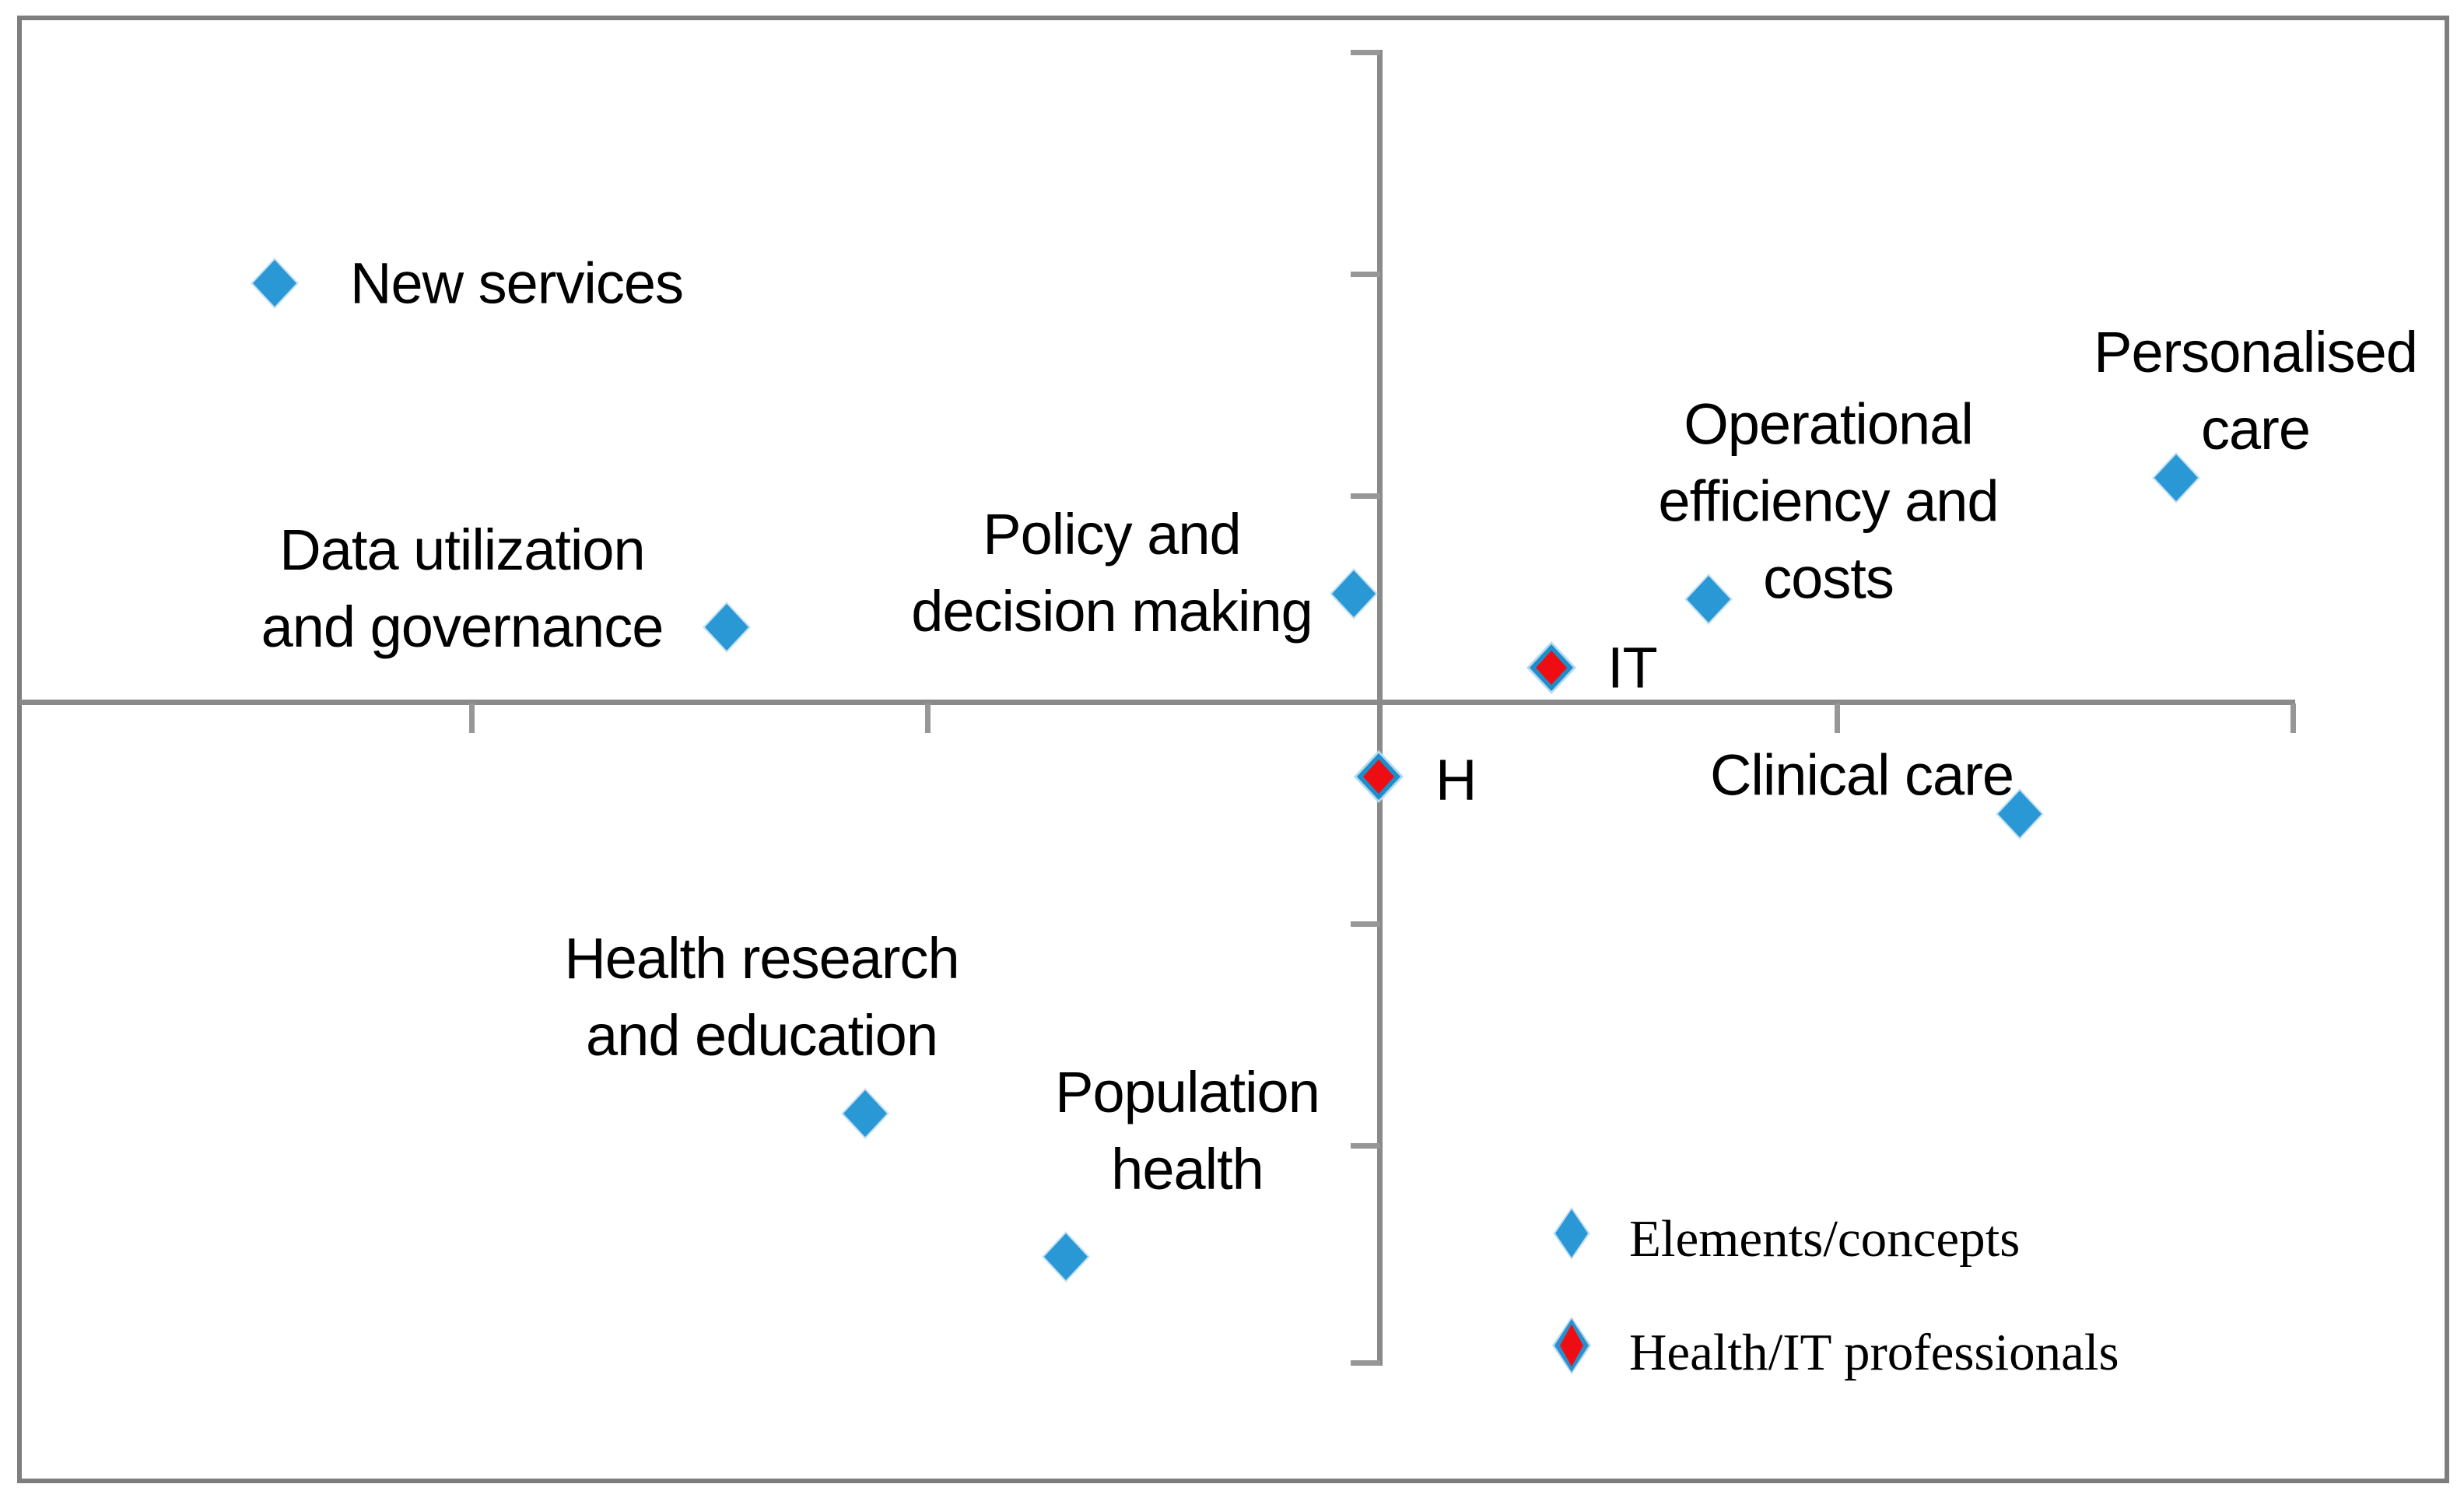  Describe the element at coordinates (1861, 775) in the screenshot. I see `label-clinical-care: Clinical care` at that location.